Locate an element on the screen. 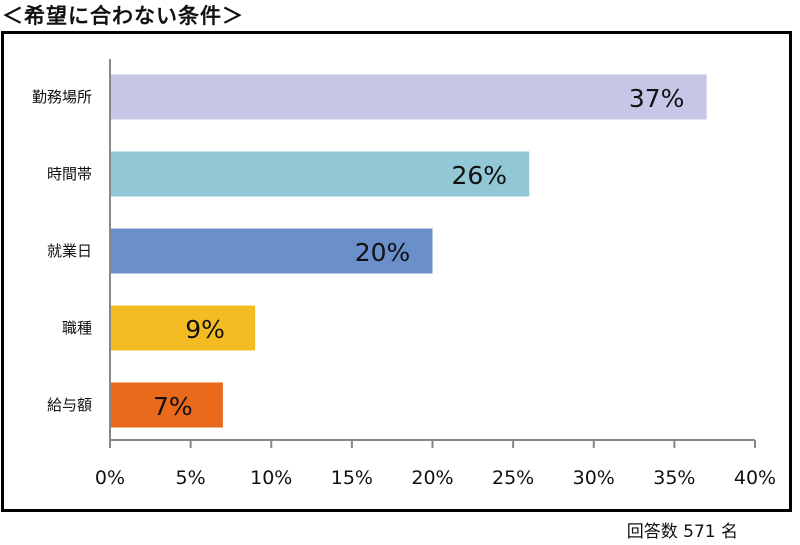 The image size is (800, 545). x-tick-label: 35% is located at coordinates (674, 478).